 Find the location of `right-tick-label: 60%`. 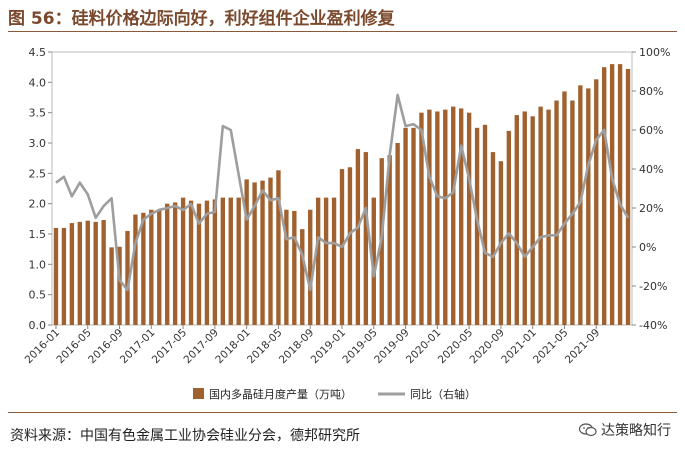

right-tick-label: 60% is located at coordinates (651, 130).